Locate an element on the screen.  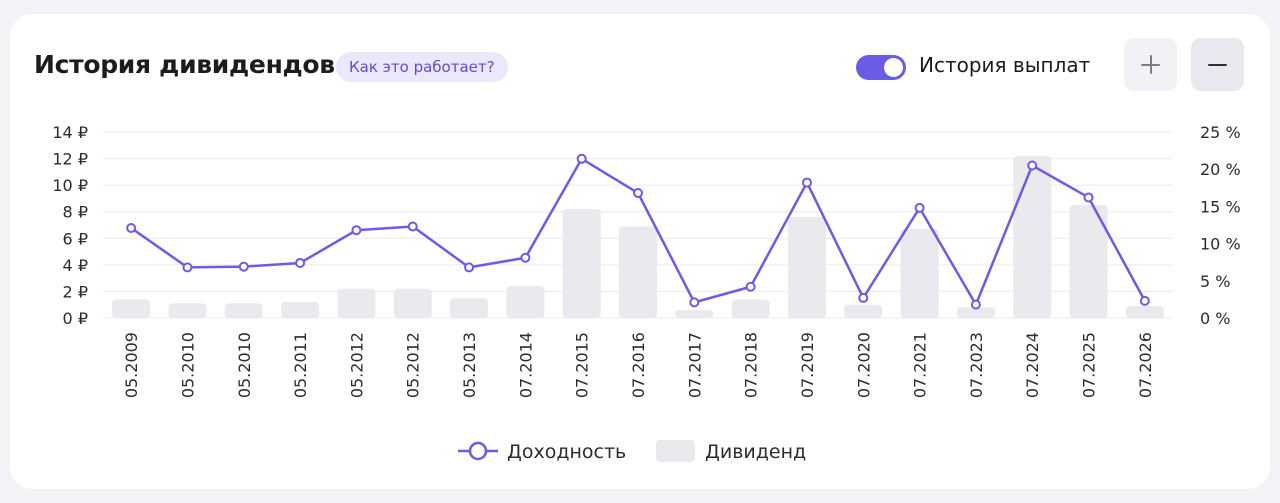
x-tick-label: 07.2019 is located at coordinates (807, 365).